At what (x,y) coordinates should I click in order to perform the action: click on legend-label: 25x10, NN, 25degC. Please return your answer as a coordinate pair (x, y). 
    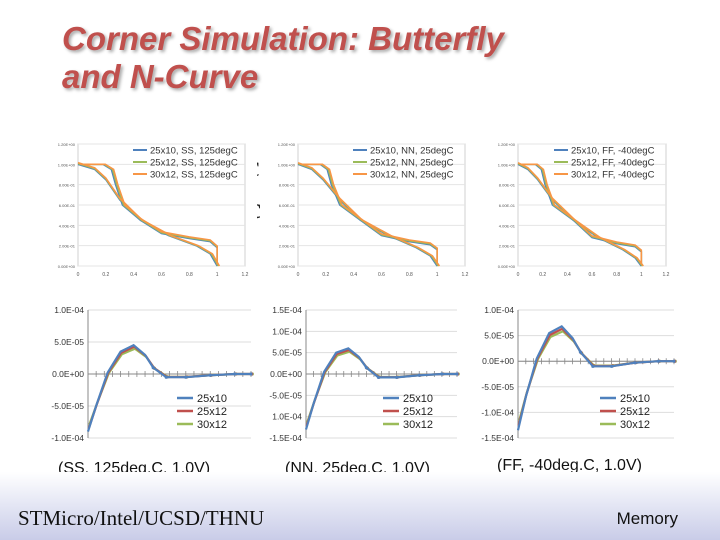
    Looking at the image, I should click on (412, 151).